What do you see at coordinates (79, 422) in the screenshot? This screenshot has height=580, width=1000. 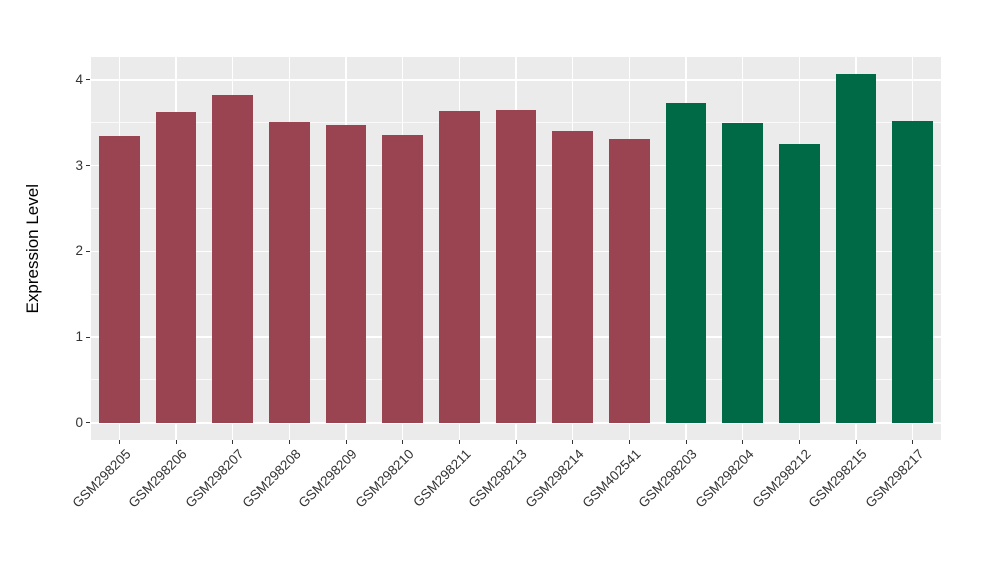 I see `y-tick-label-0: 0` at bounding box center [79, 422].